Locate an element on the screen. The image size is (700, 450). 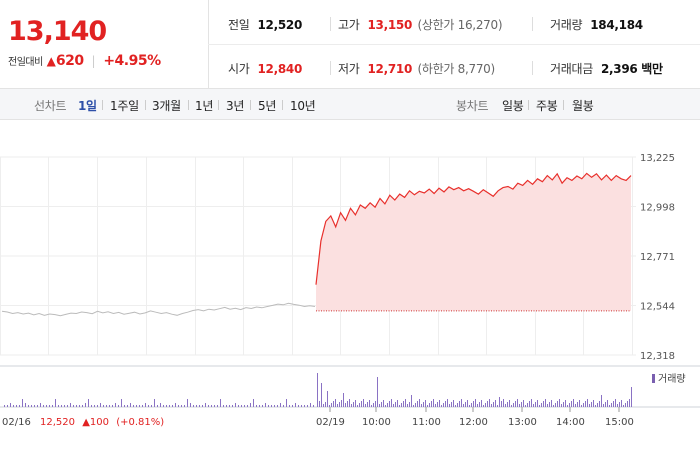
candle-weekly-tab: 주봉 is located at coordinates (547, 106).